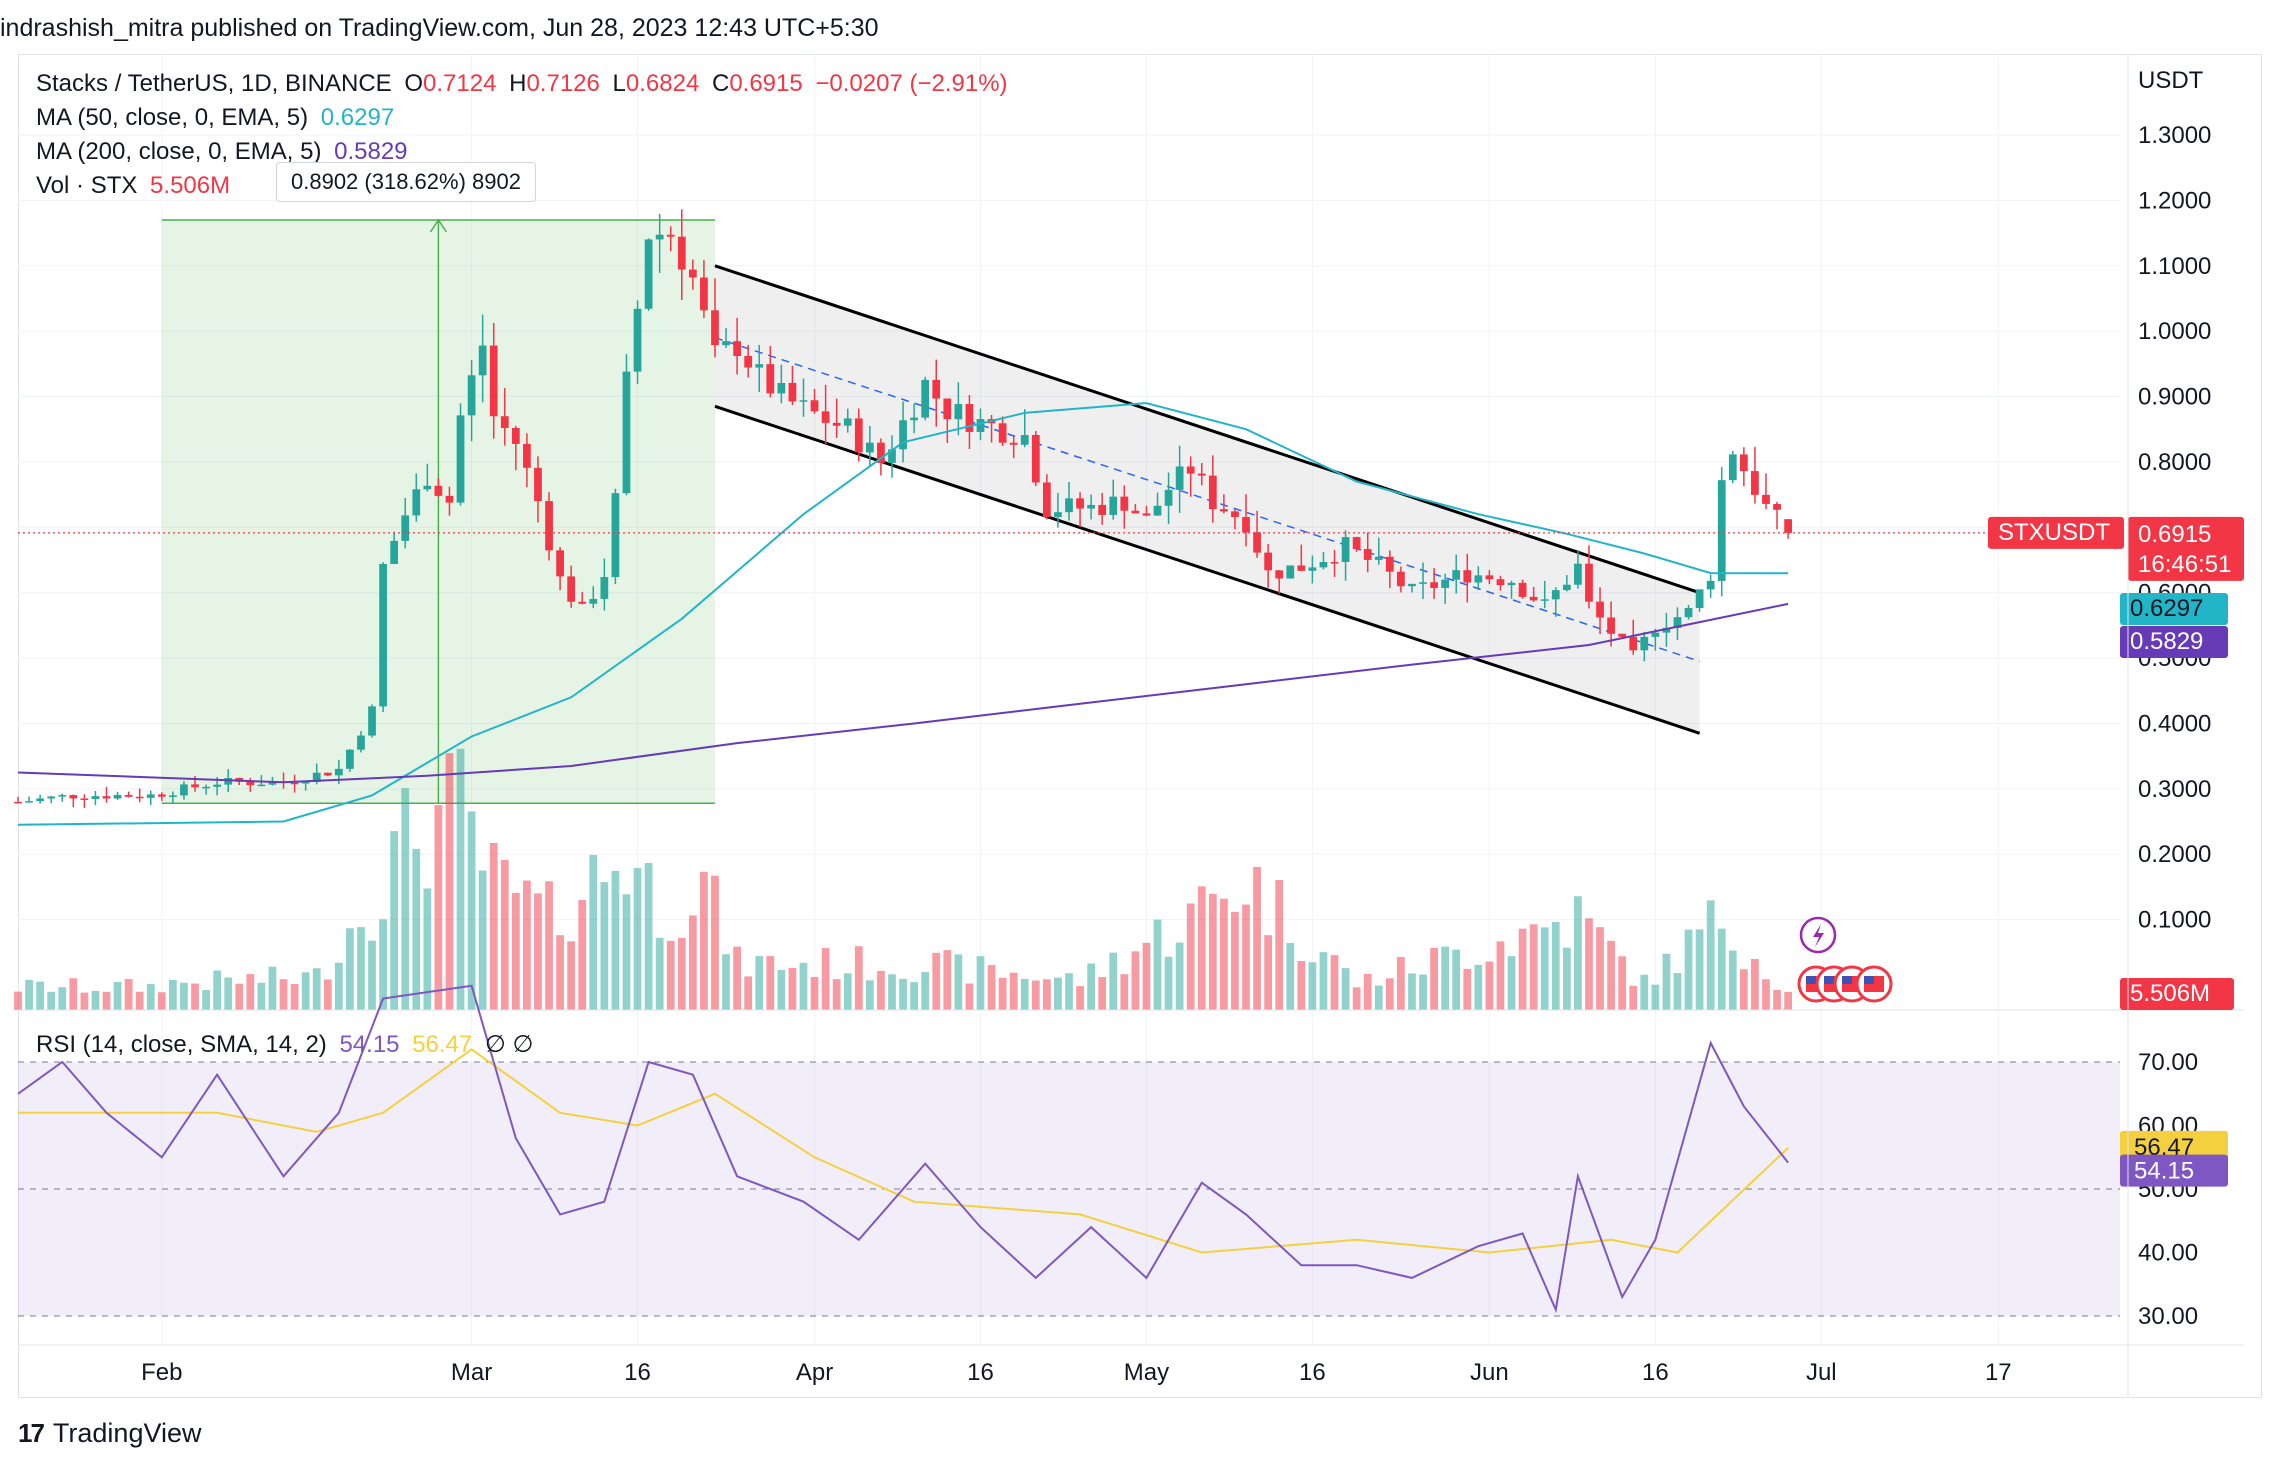 This screenshot has width=2278, height=1468. What do you see at coordinates (438, 225) in the screenshot?
I see `measure-range-arrowhead` at bounding box center [438, 225].